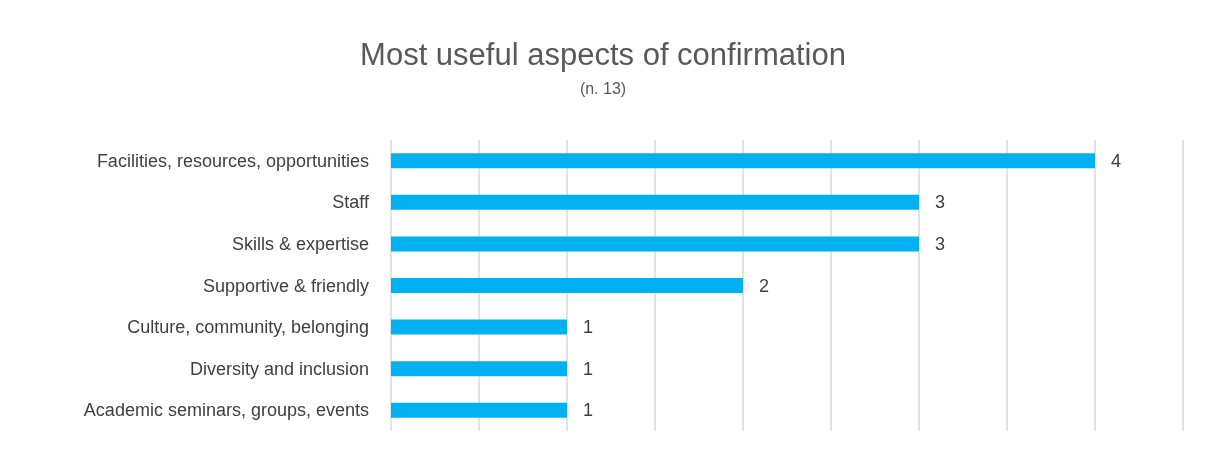 This screenshot has height=453, width=1206. What do you see at coordinates (300, 243) in the screenshot?
I see `y-tick-label: Skills & expertise` at bounding box center [300, 243].